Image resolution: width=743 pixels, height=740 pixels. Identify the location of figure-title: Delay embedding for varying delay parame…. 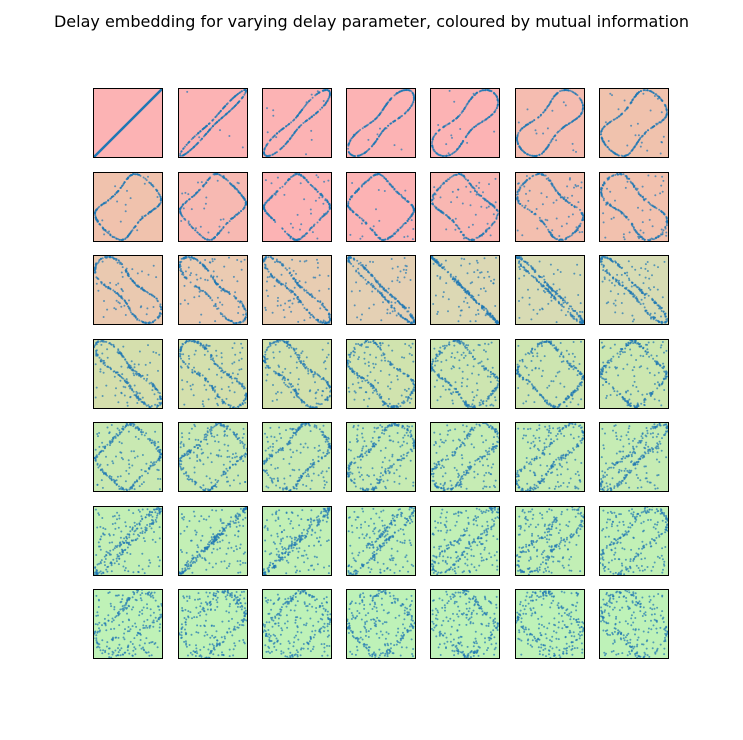
(371, 21).